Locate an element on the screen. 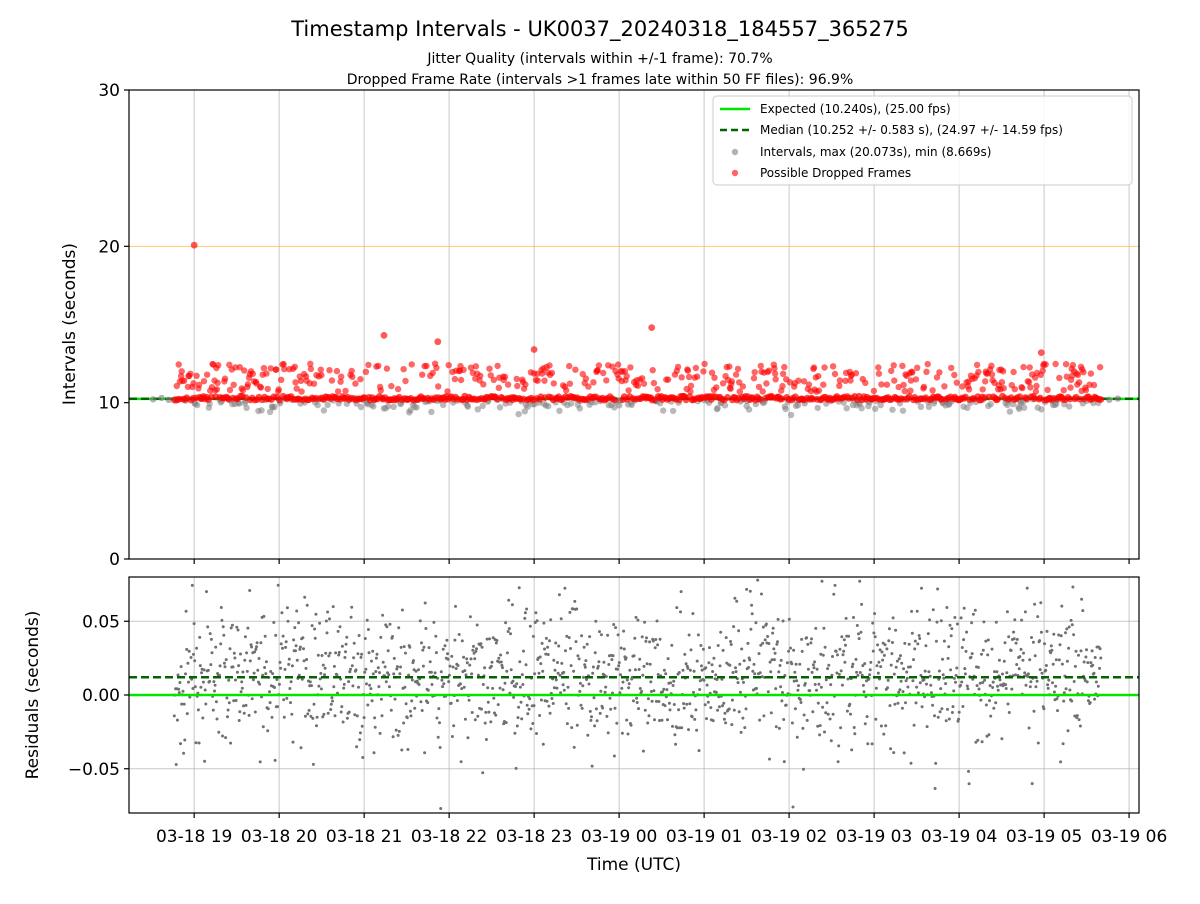  x-tick-label: 03-19 06 is located at coordinates (1129, 837).